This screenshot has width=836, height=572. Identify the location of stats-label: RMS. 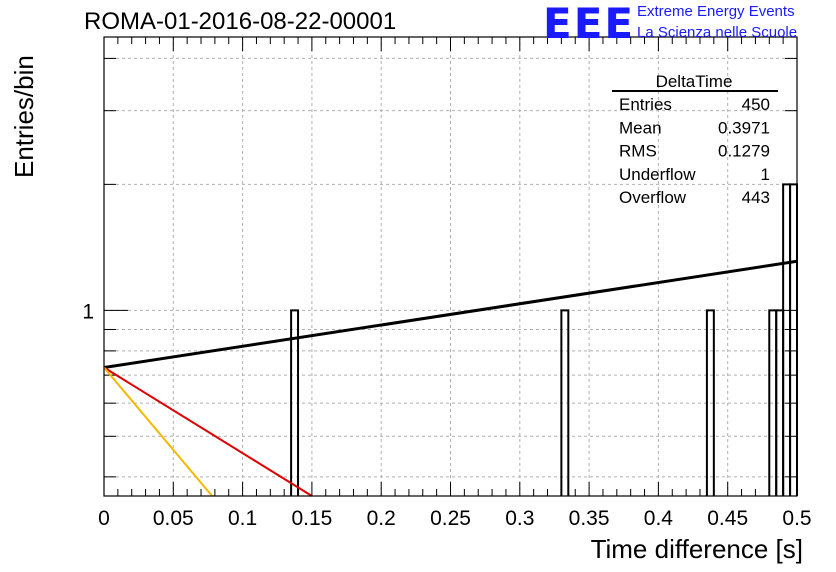
(638, 151).